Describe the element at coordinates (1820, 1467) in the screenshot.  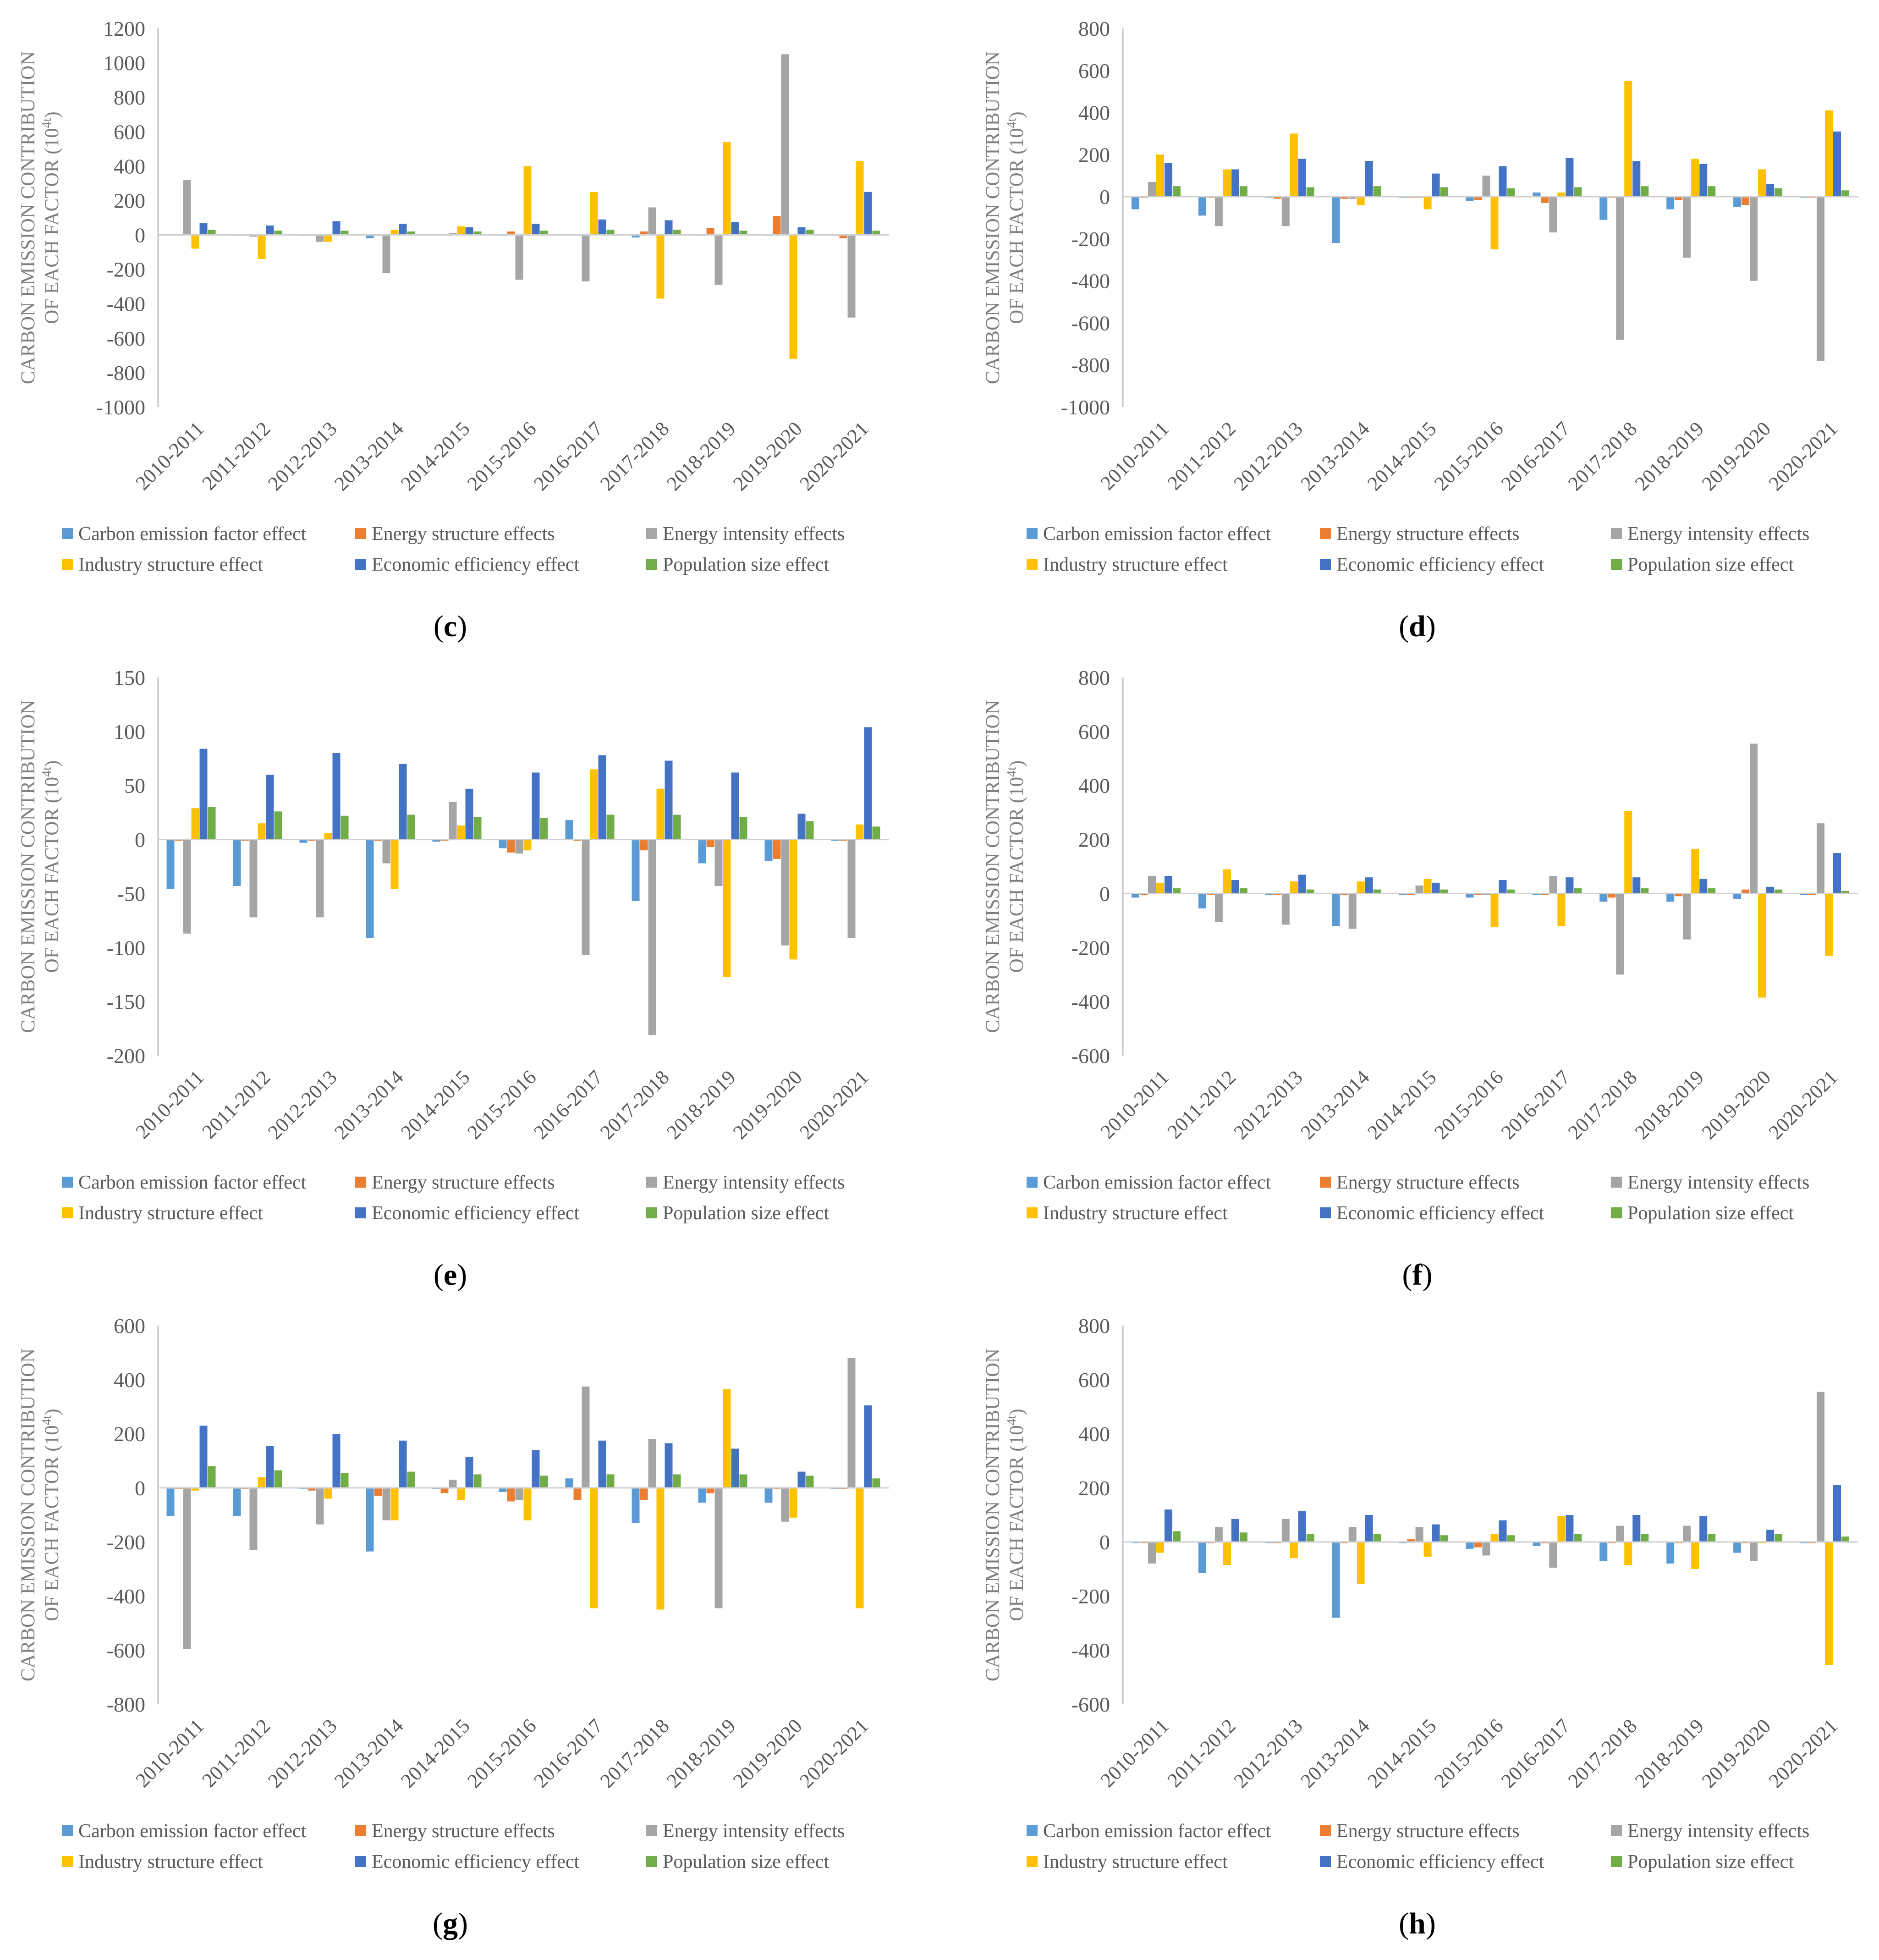
I see `bar-2020-2021-energy-intensity-effects` at that location.